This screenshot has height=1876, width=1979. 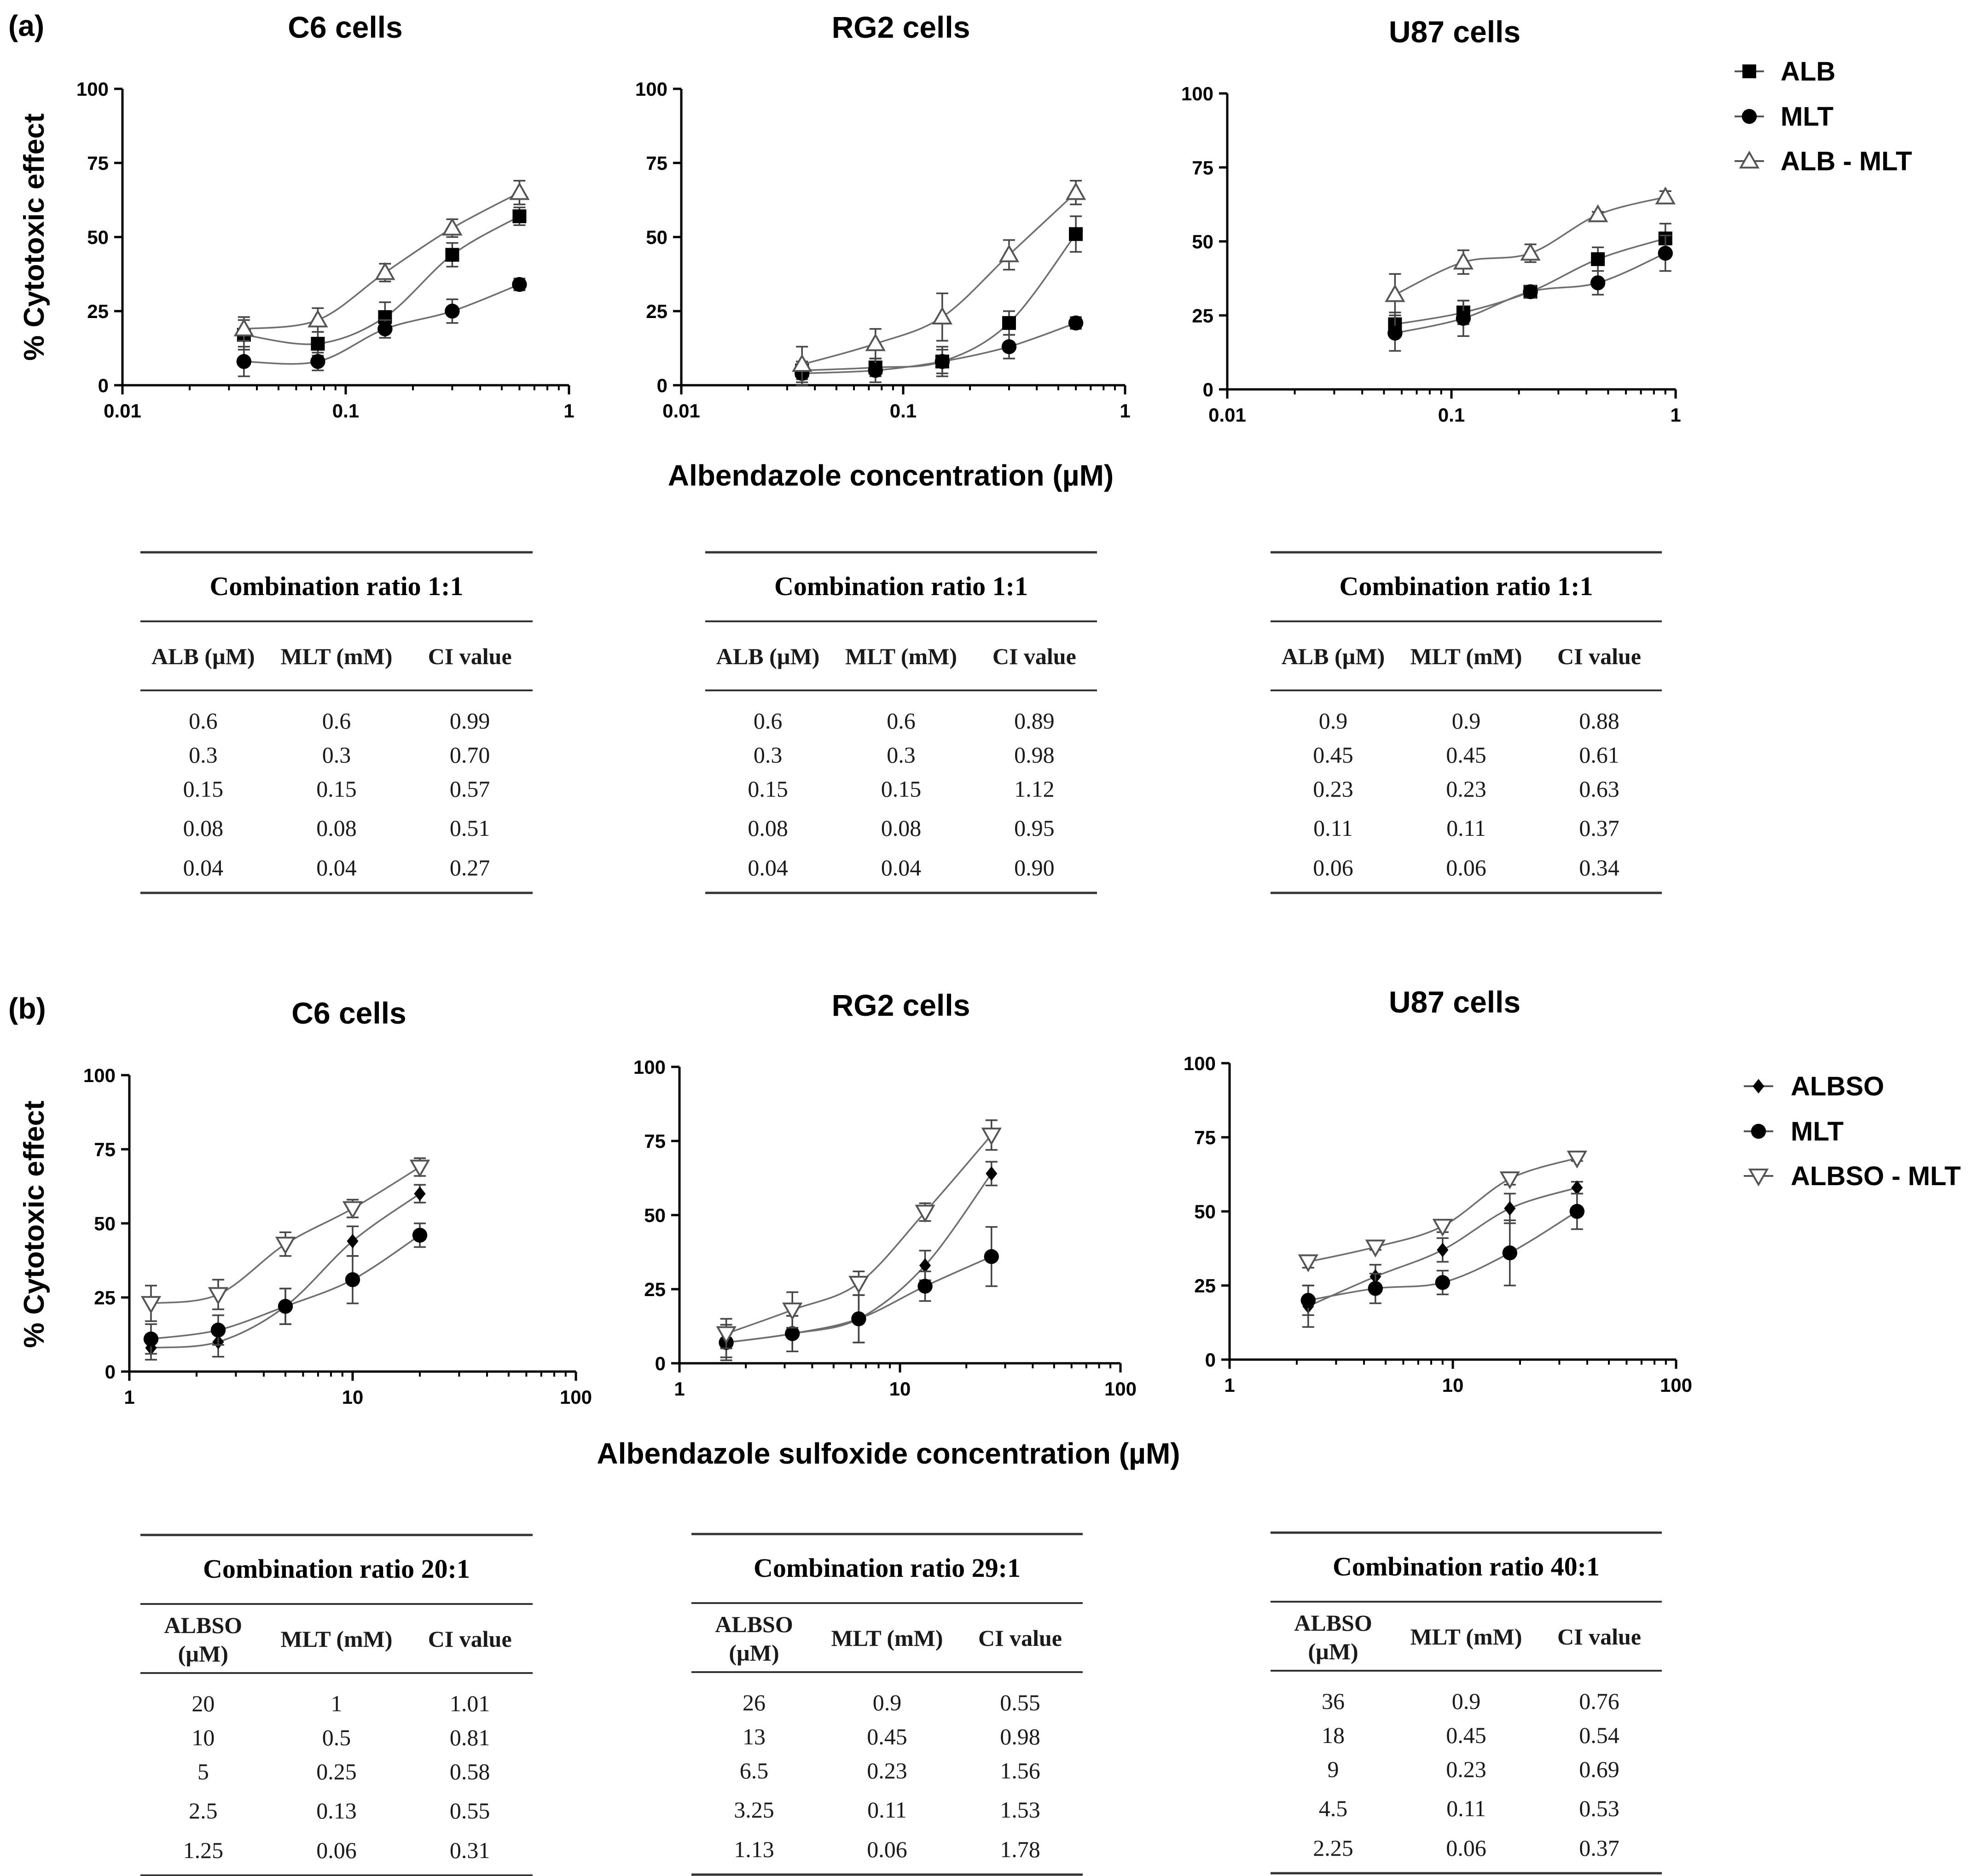 What do you see at coordinates (1333, 1769) in the screenshot?
I see `table-cell: 9` at bounding box center [1333, 1769].